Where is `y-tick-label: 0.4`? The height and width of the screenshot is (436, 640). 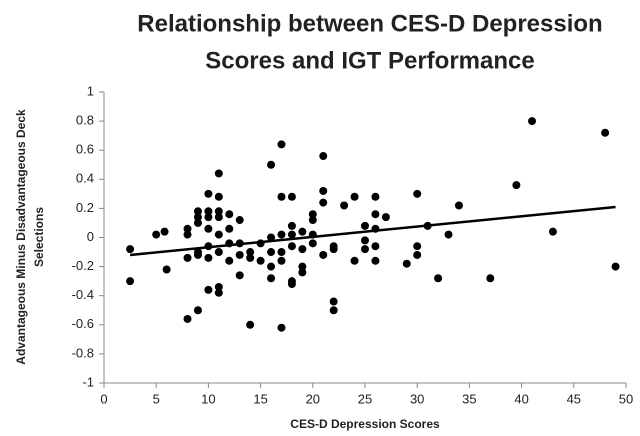
y-tick-label: 0.4 is located at coordinates (85, 178).